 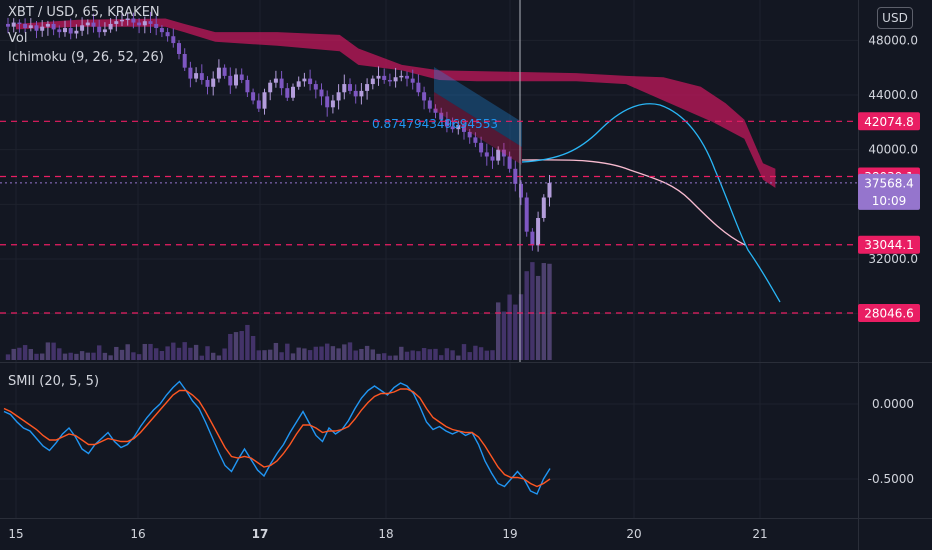 I want to click on level-price-label: 42074.8, so click(x=889, y=122).